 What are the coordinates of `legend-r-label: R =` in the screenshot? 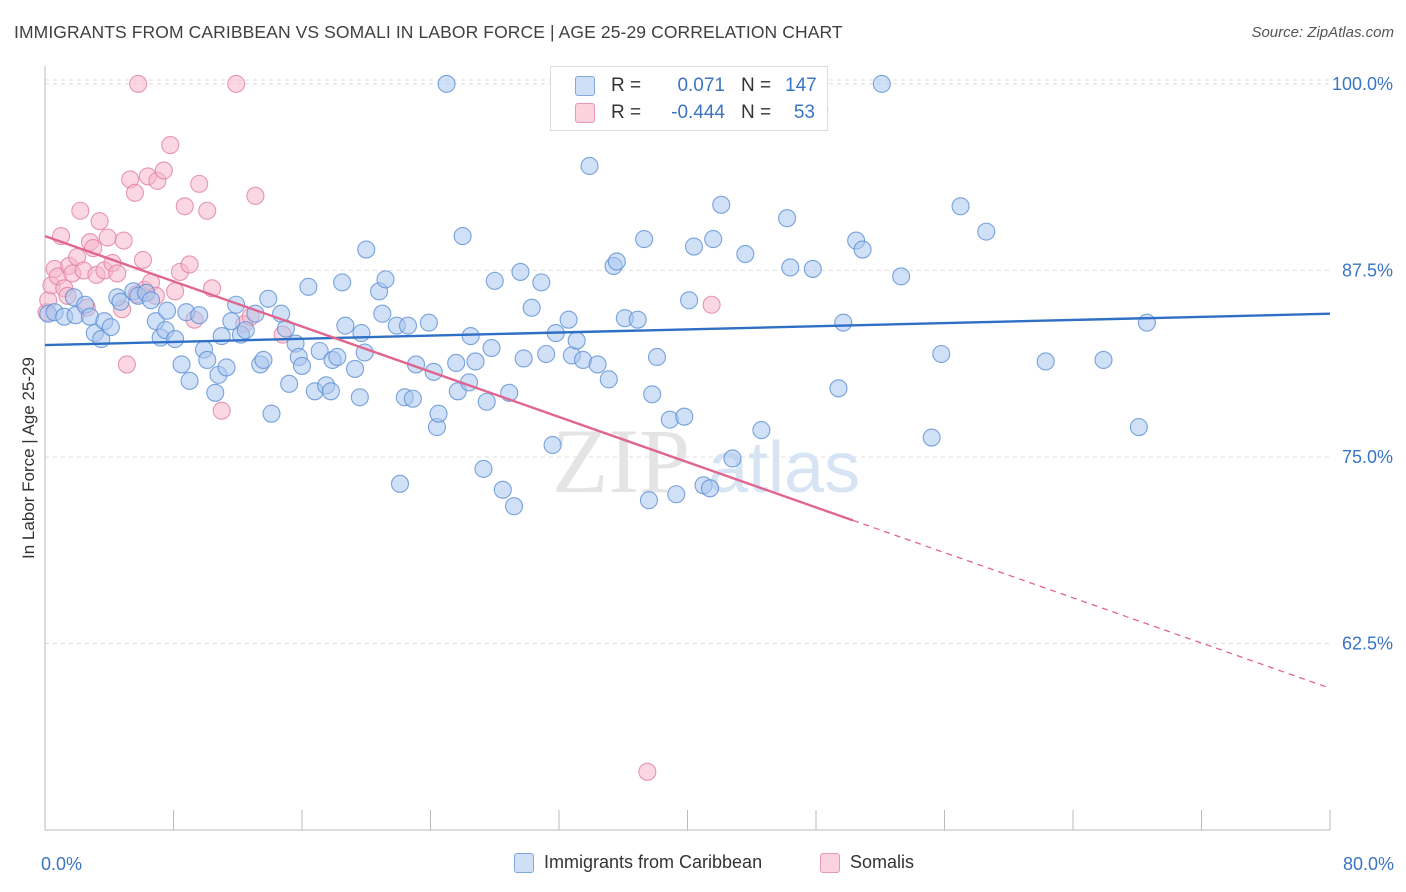 It's located at (626, 112).